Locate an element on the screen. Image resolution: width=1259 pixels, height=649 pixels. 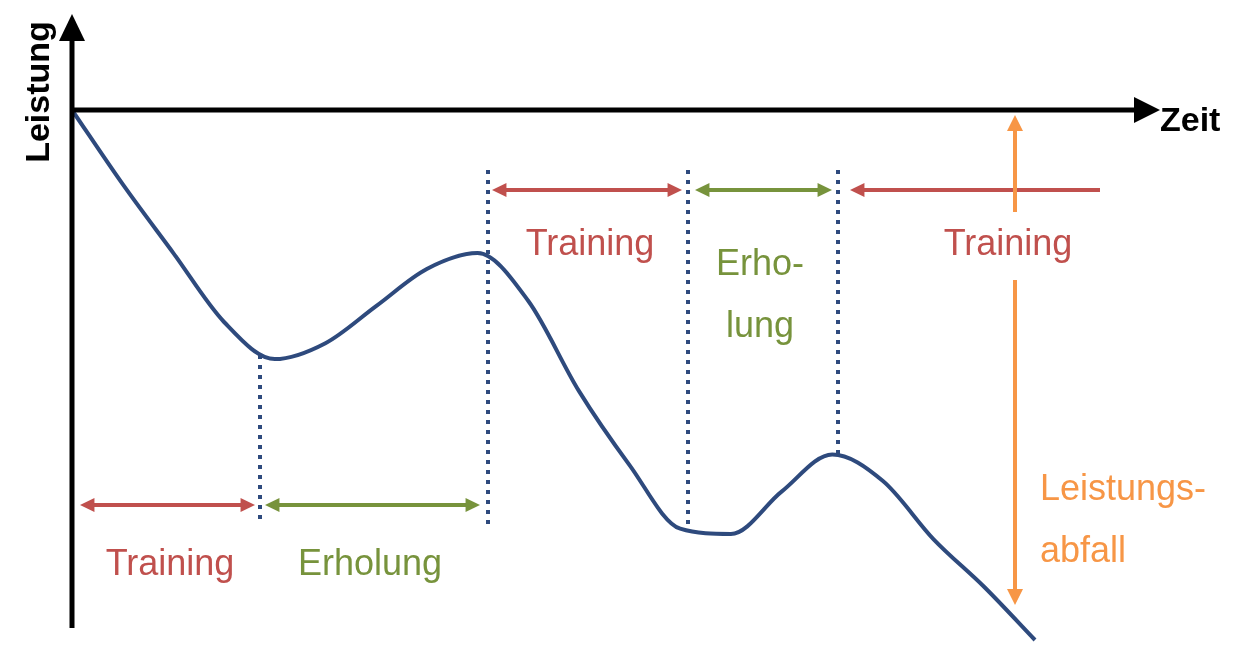
annotation: Erholung is located at coordinates (370, 562).